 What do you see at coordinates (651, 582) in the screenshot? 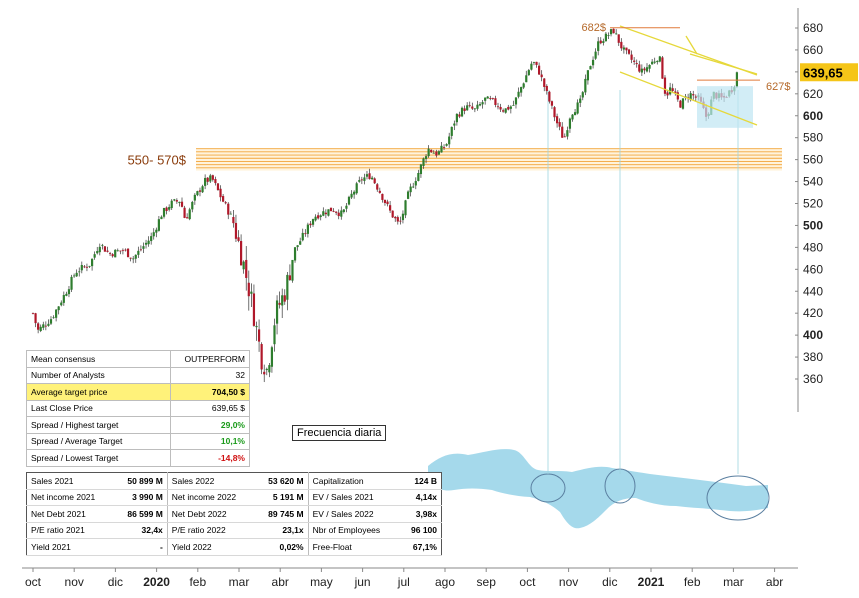
I see `x-tick-label: 2021` at bounding box center [651, 582].